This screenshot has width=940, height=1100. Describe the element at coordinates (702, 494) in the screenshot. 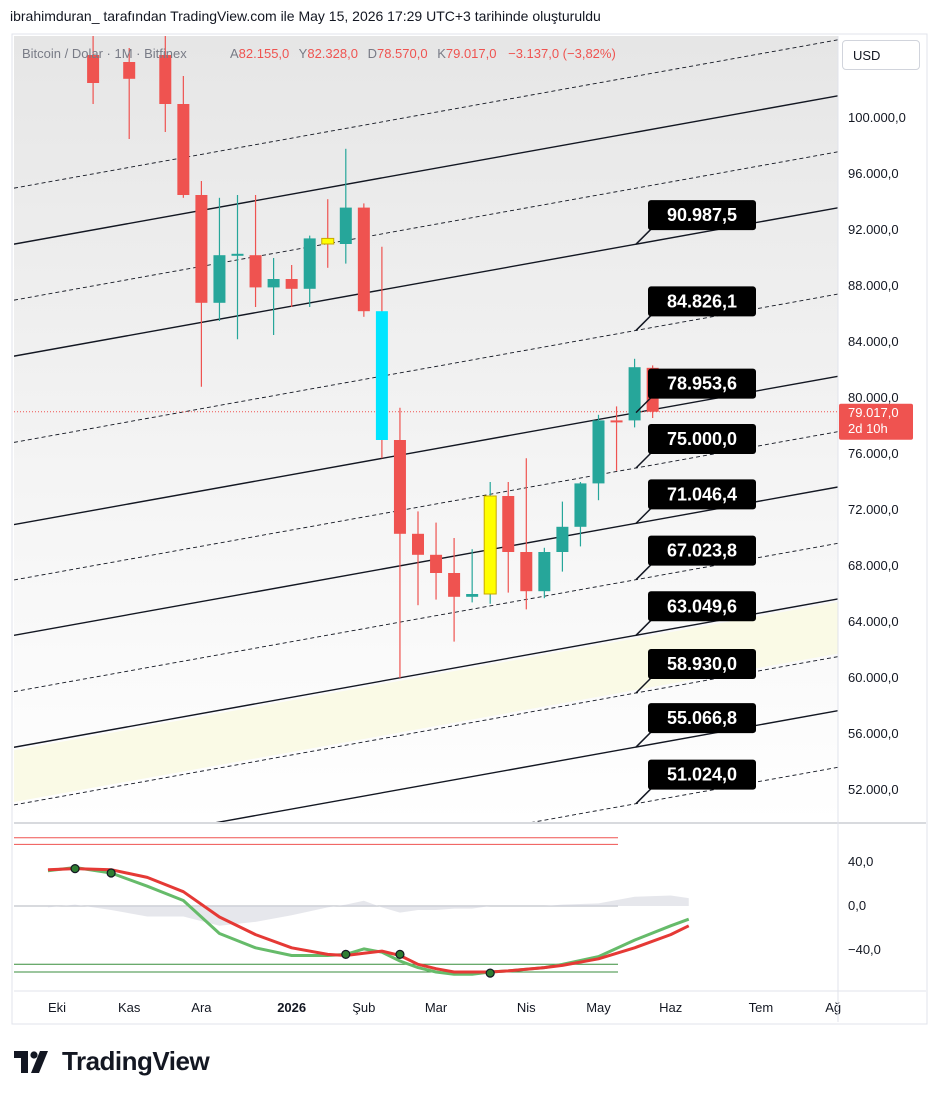

I see `channel-label-text: 71.046,4` at that location.